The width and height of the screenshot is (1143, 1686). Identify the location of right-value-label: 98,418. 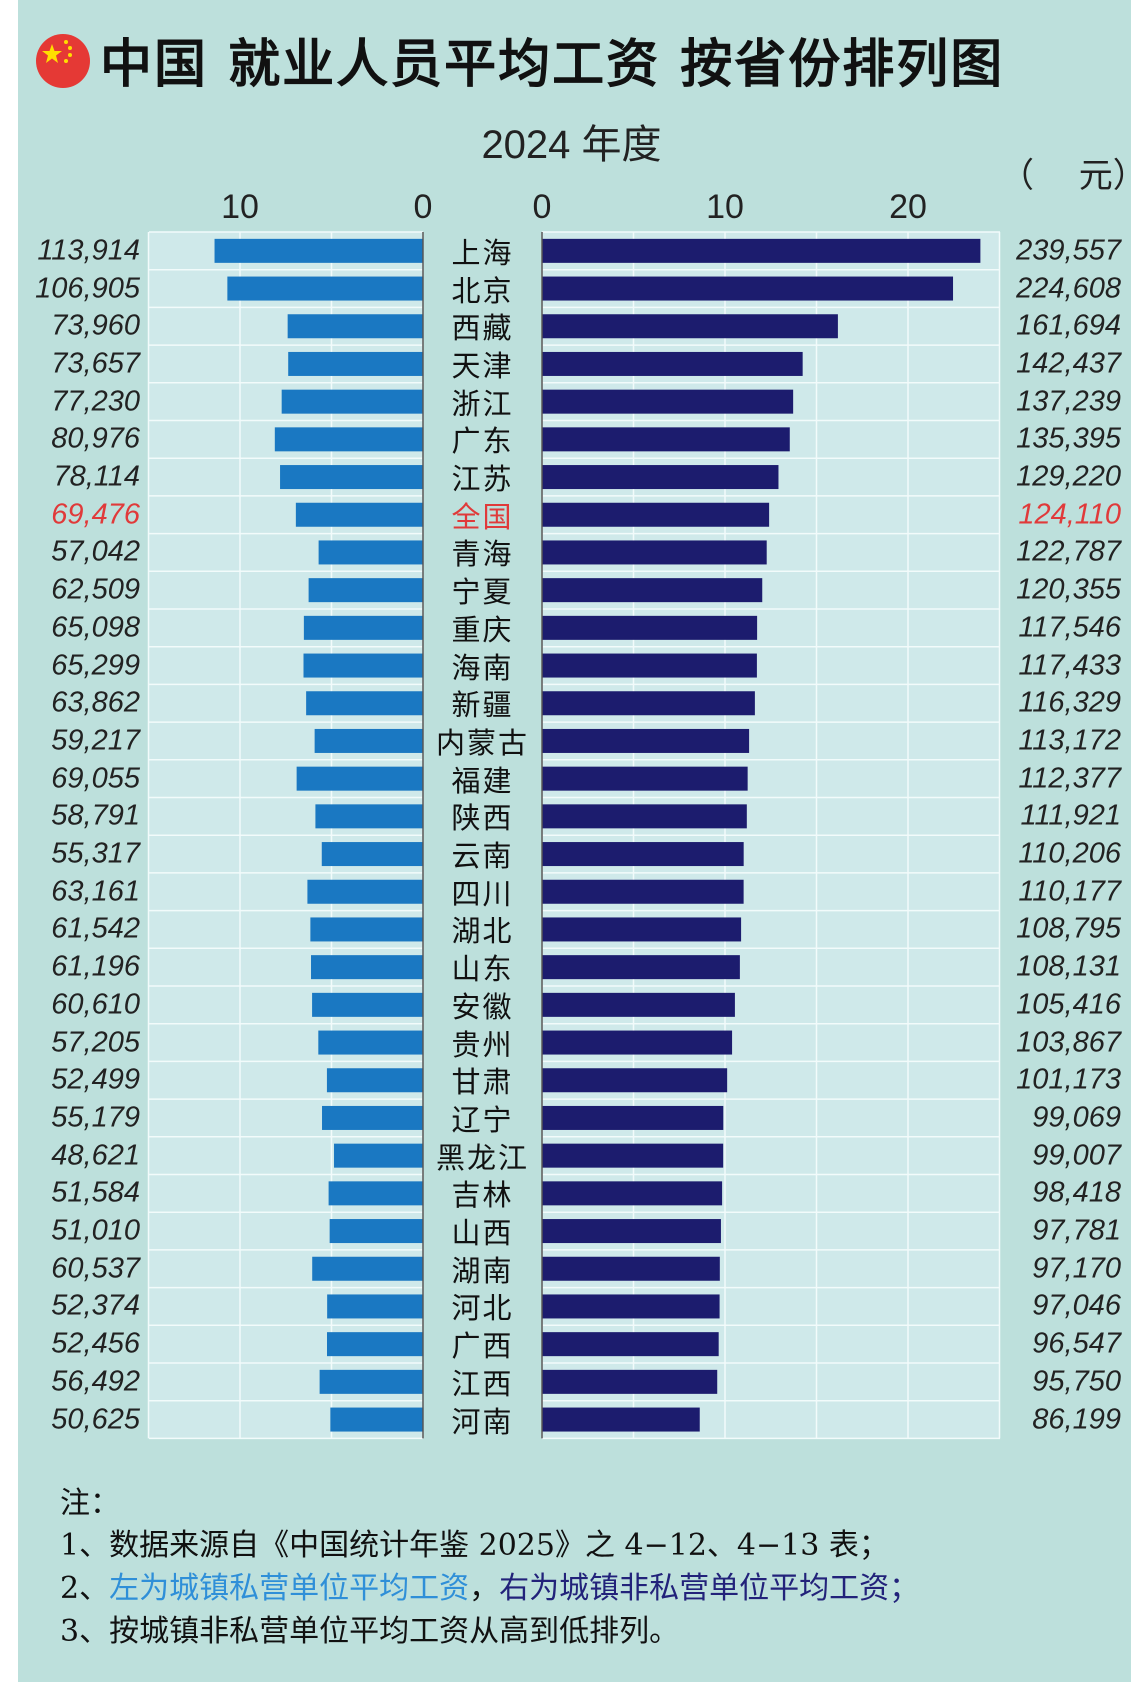
(1076, 1192).